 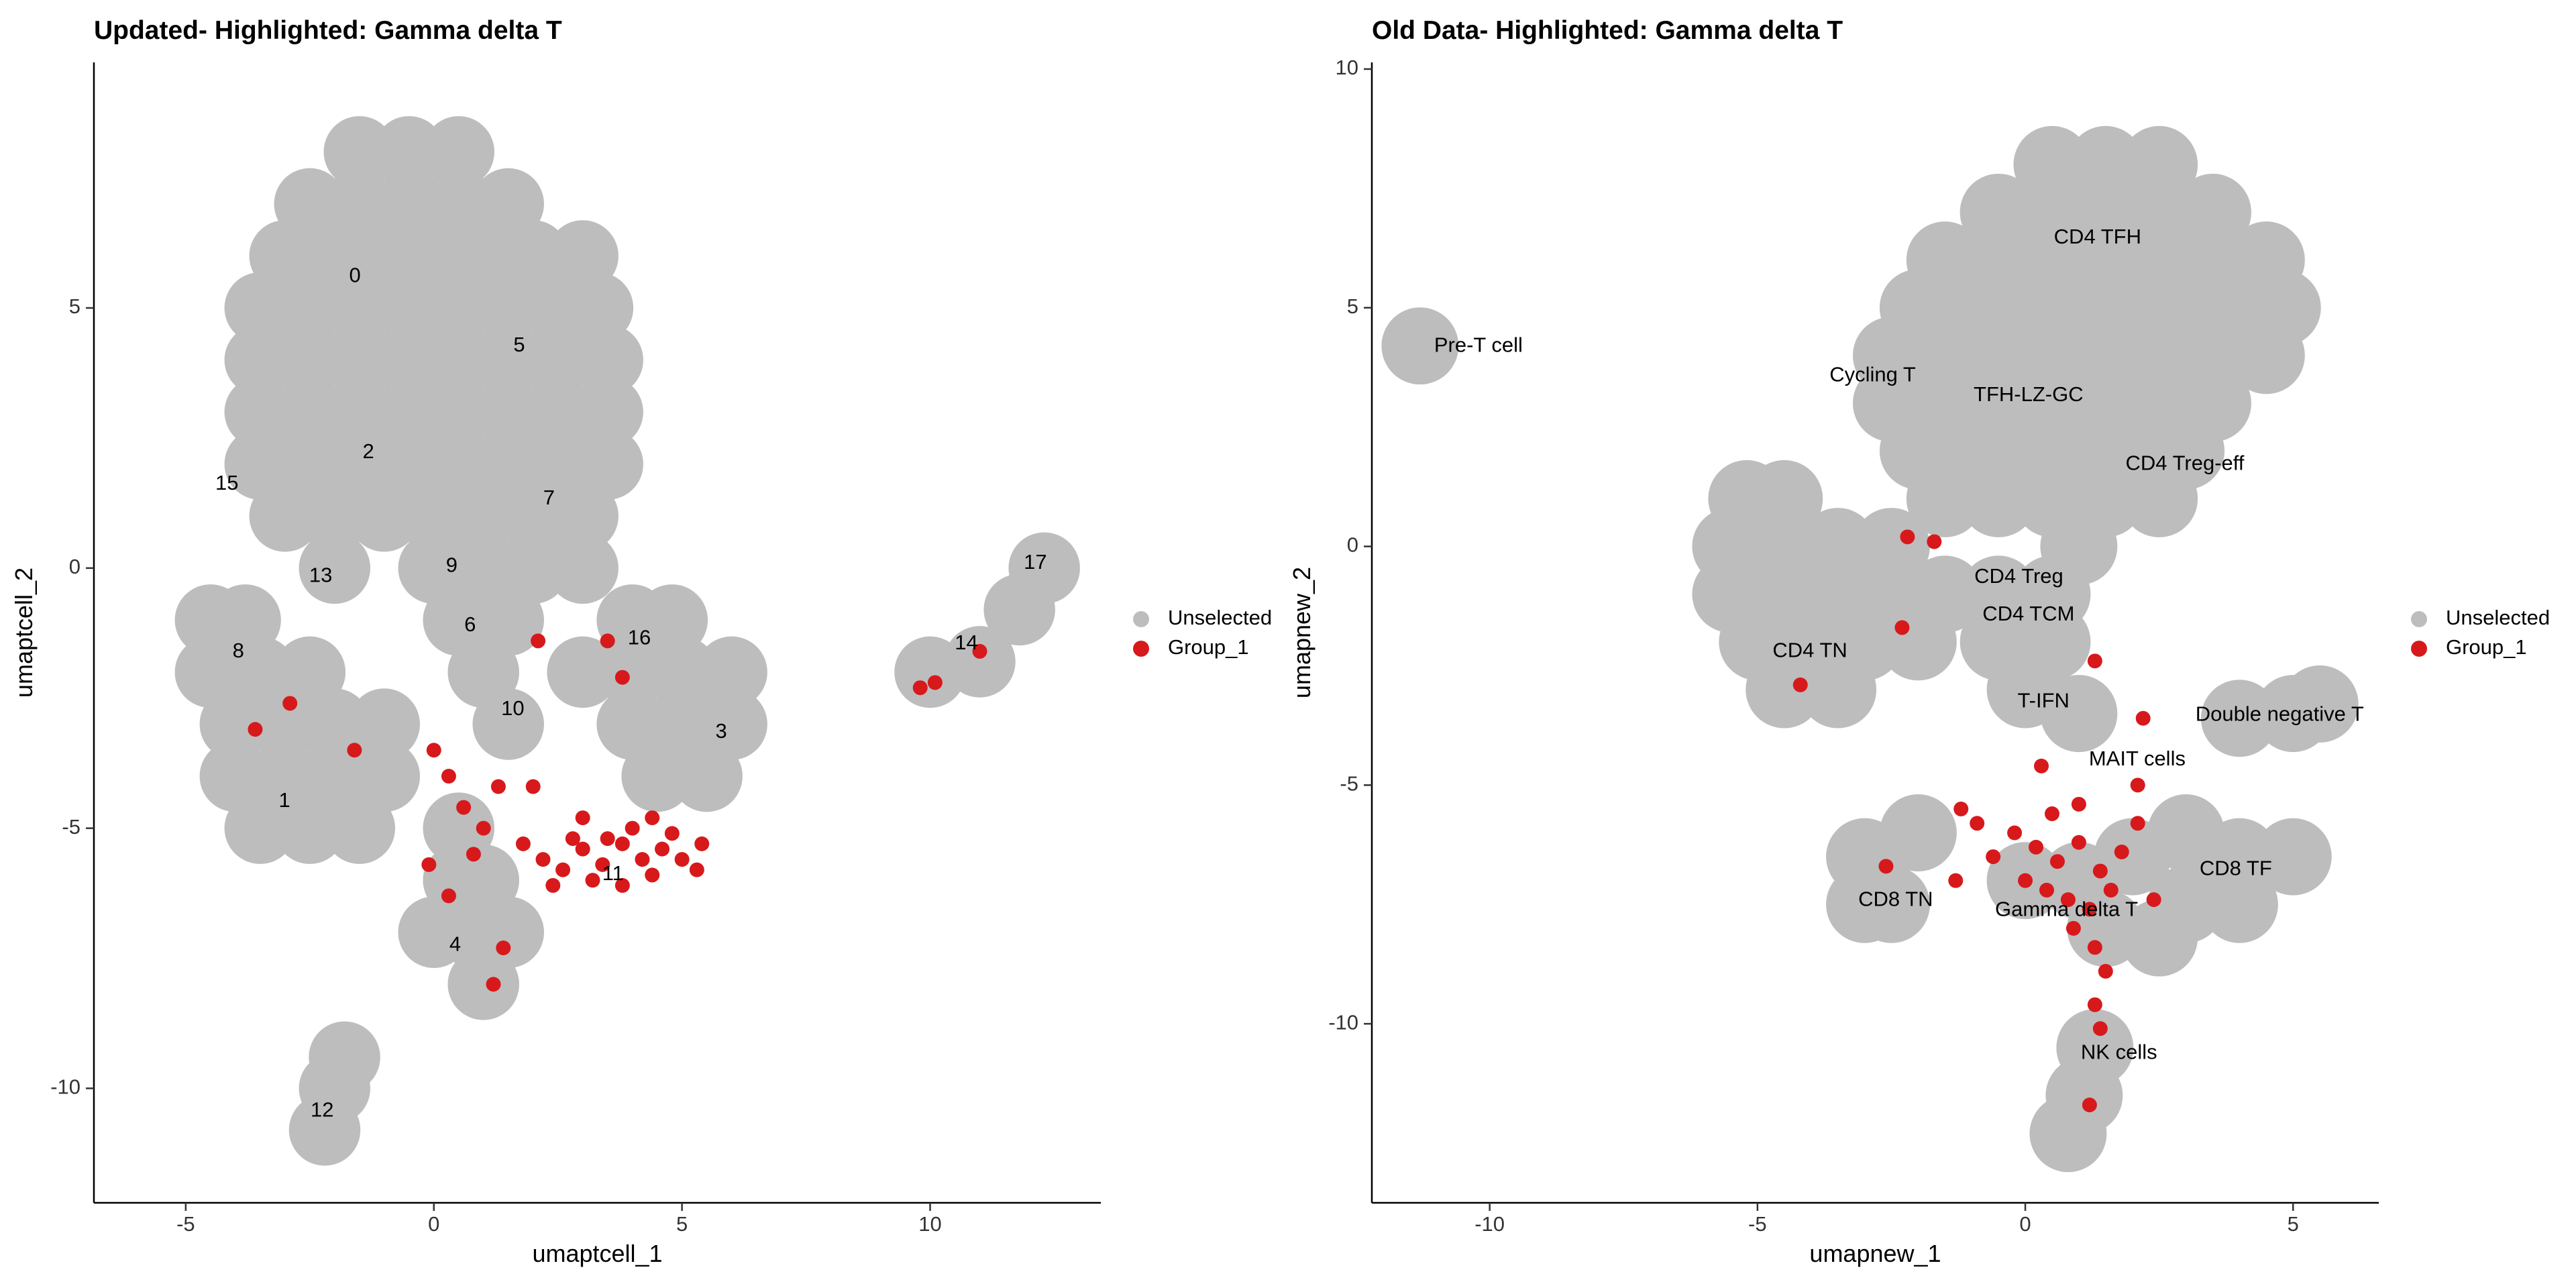 What do you see at coordinates (328, 30) in the screenshot?
I see `chart-title: Updated- Highlighted: Gamma delta T` at bounding box center [328, 30].